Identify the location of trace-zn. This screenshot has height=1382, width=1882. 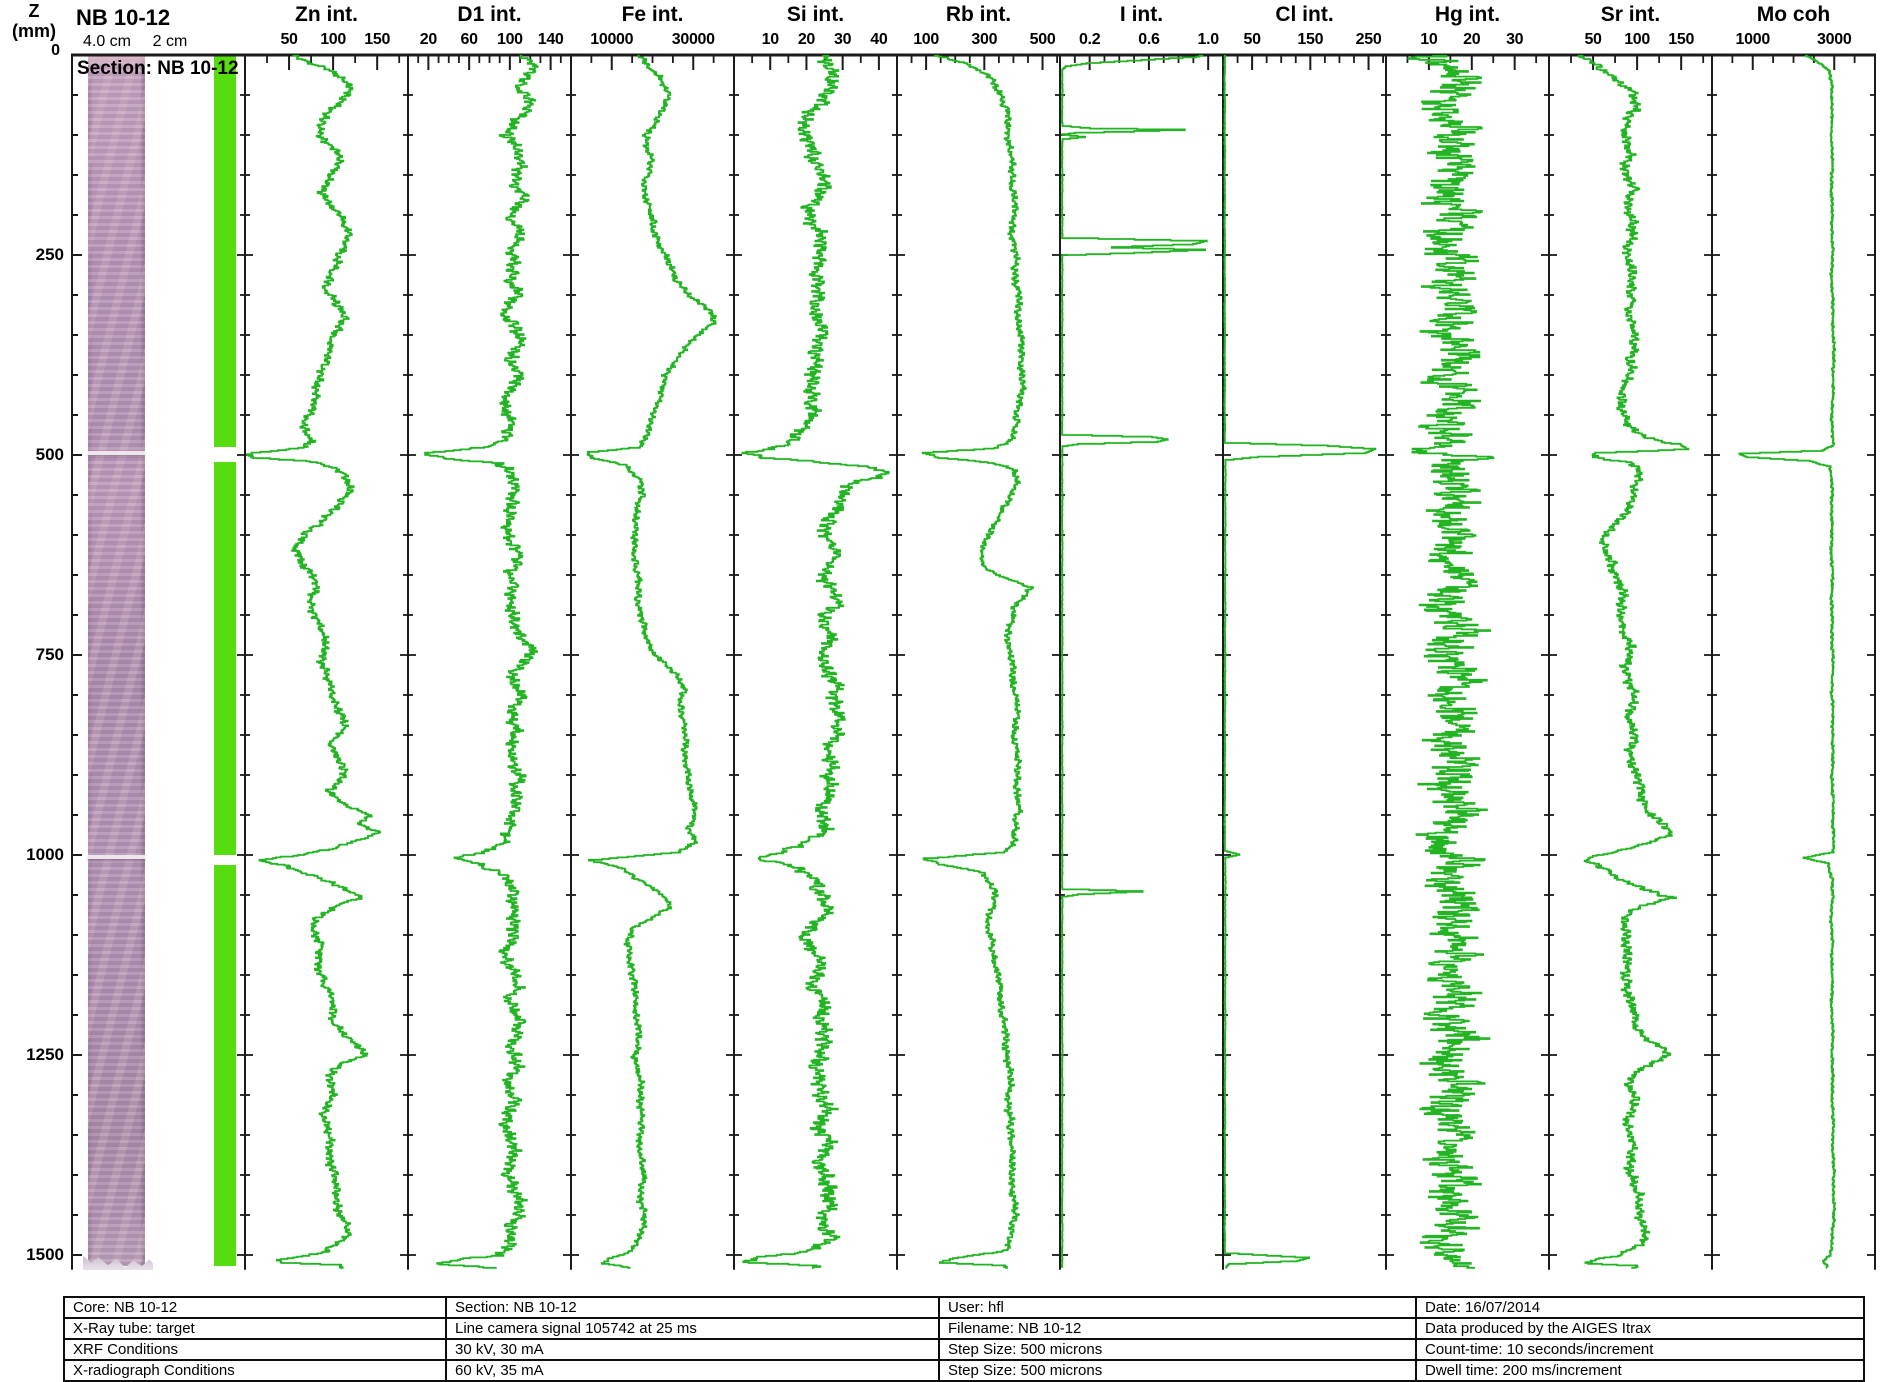
(313, 661).